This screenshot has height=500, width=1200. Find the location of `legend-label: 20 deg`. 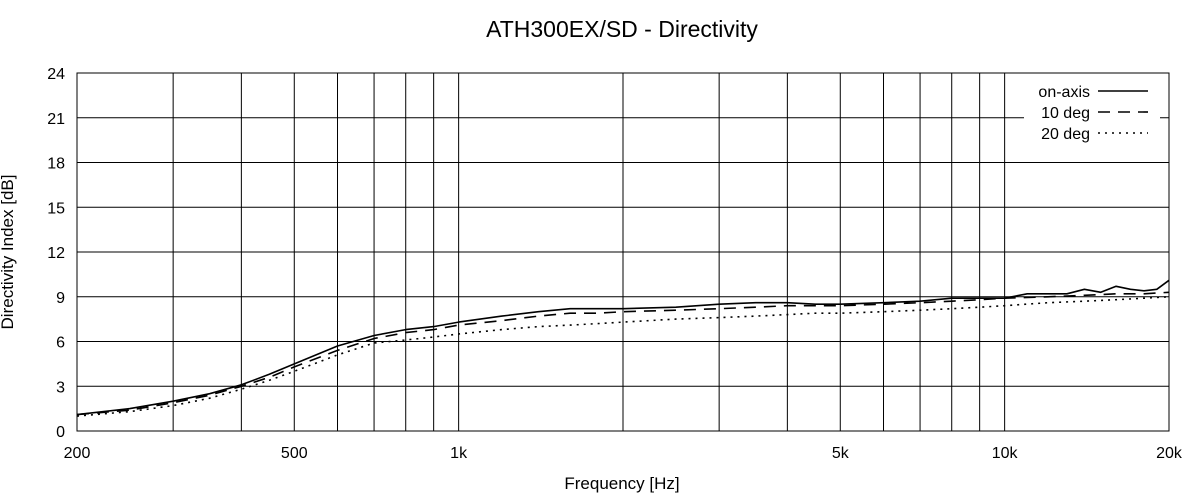

legend-label: 20 deg is located at coordinates (1065, 134).